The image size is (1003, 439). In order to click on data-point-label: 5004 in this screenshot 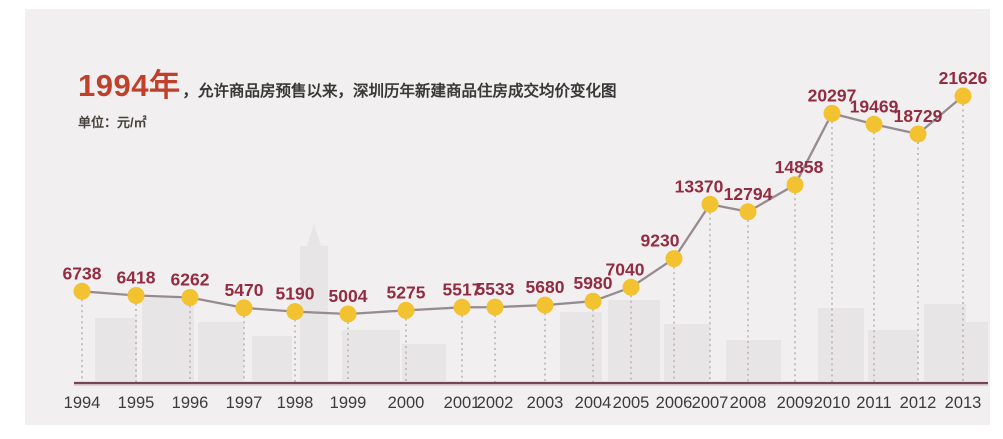, I will do `click(348, 296)`.